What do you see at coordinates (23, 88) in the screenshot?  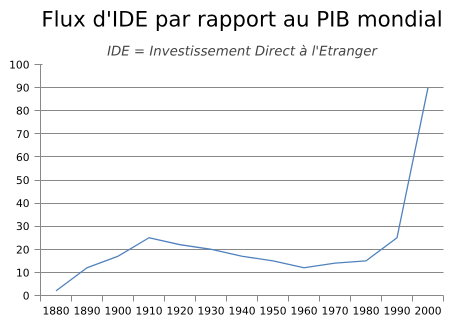 I see `y-tick-label: 90` at bounding box center [23, 88].